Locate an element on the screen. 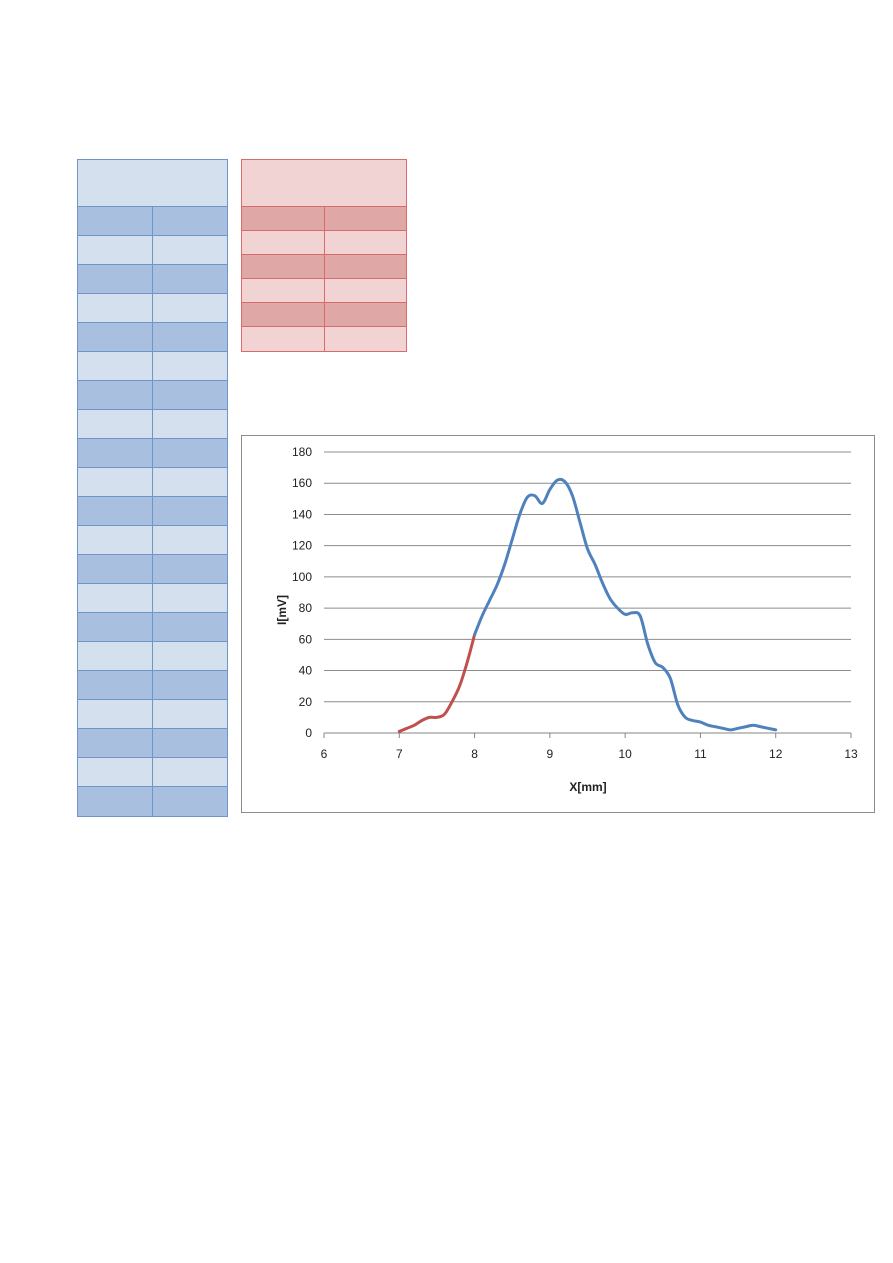 The image size is (893, 1263). blue-data-table is located at coordinates (152, 488).